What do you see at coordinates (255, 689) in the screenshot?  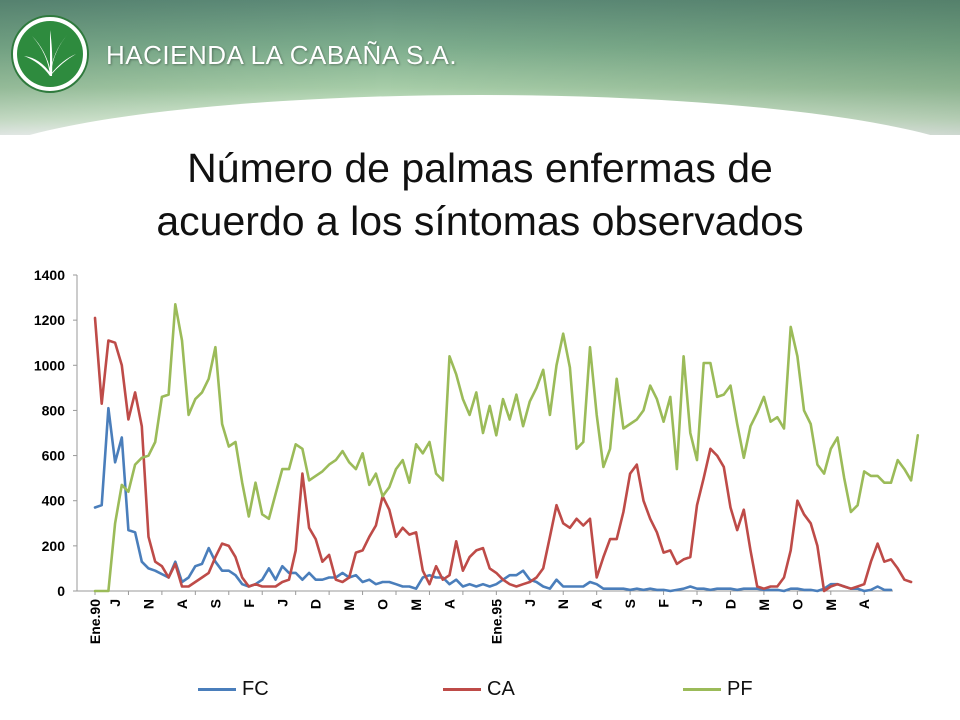 I see `legend-label: FC` at bounding box center [255, 689].